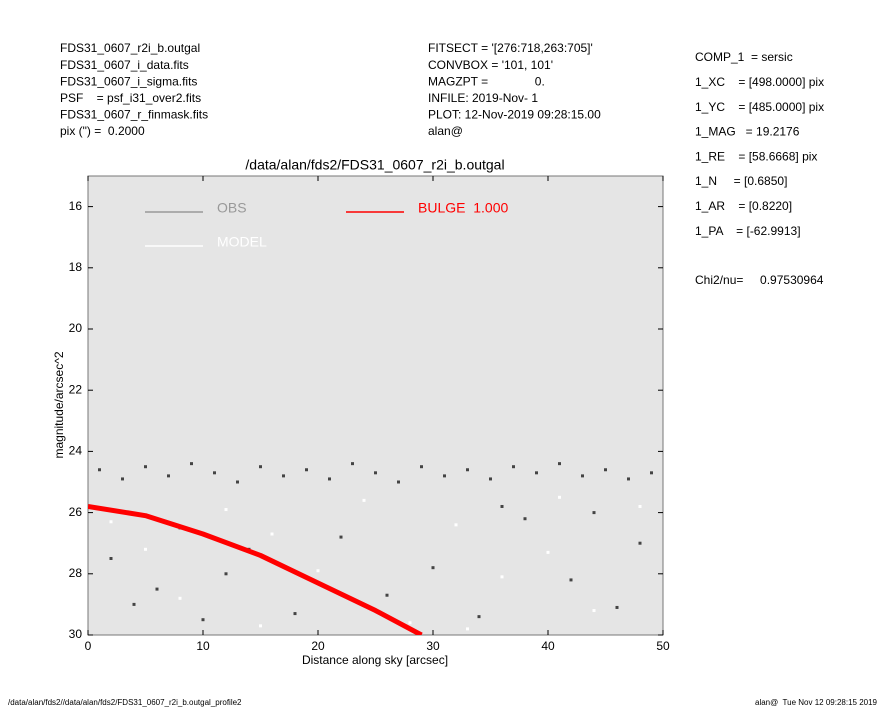 This screenshot has width=885, height=708. I want to click on legend-label: OBS, so click(232, 208).